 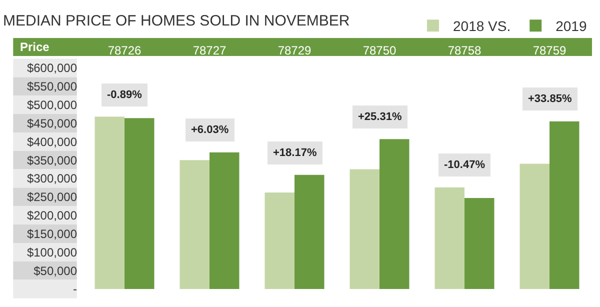 I want to click on y-axis-title: Price, so click(x=35, y=47).